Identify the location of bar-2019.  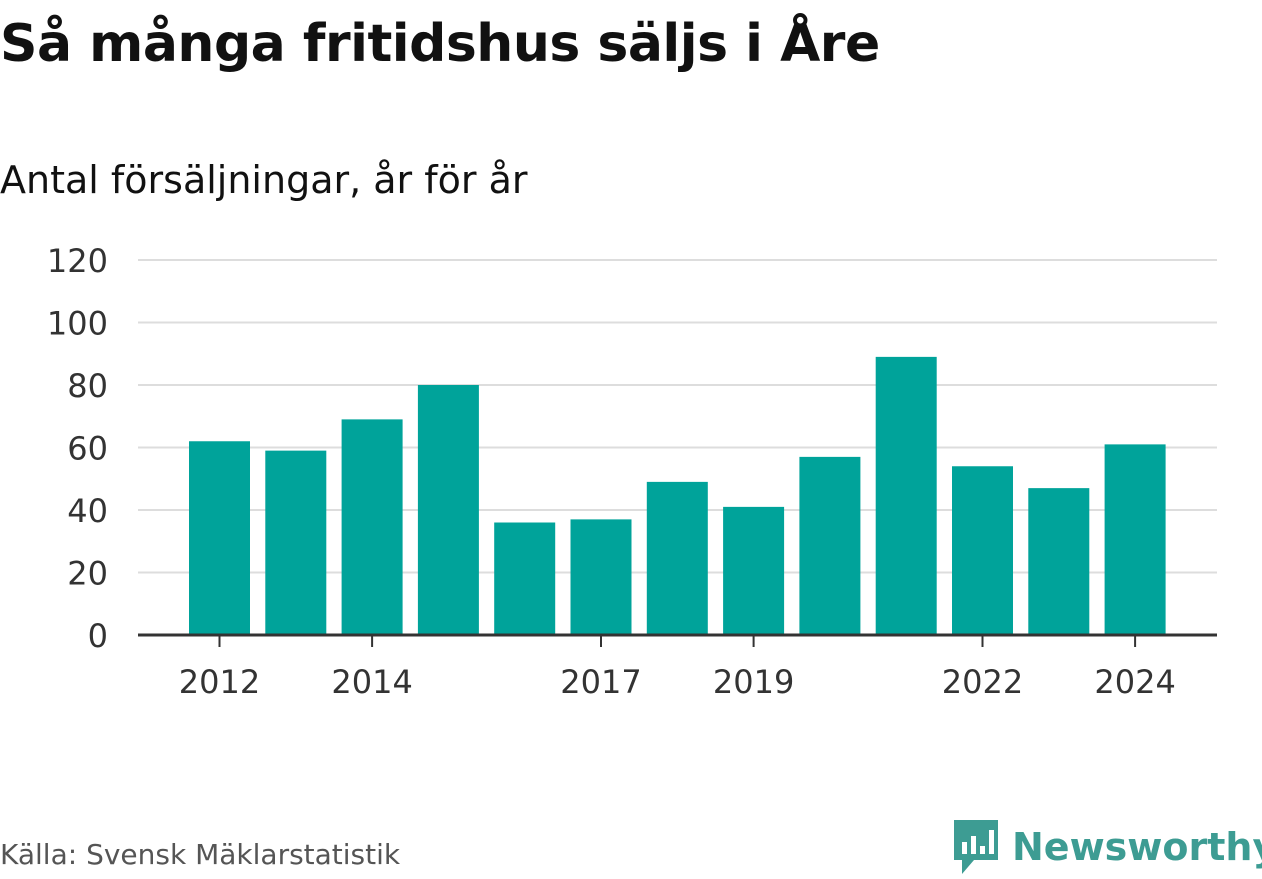
(754, 570).